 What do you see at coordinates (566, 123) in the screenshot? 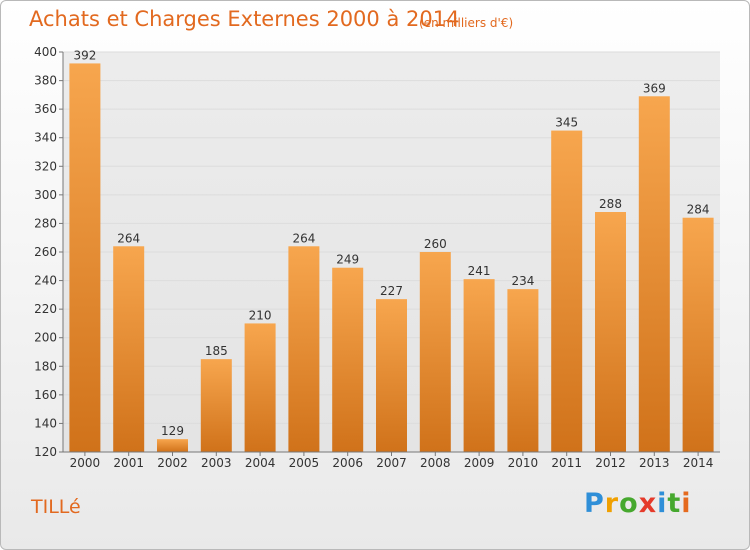
I see `bar-value-label: 345` at bounding box center [566, 123].